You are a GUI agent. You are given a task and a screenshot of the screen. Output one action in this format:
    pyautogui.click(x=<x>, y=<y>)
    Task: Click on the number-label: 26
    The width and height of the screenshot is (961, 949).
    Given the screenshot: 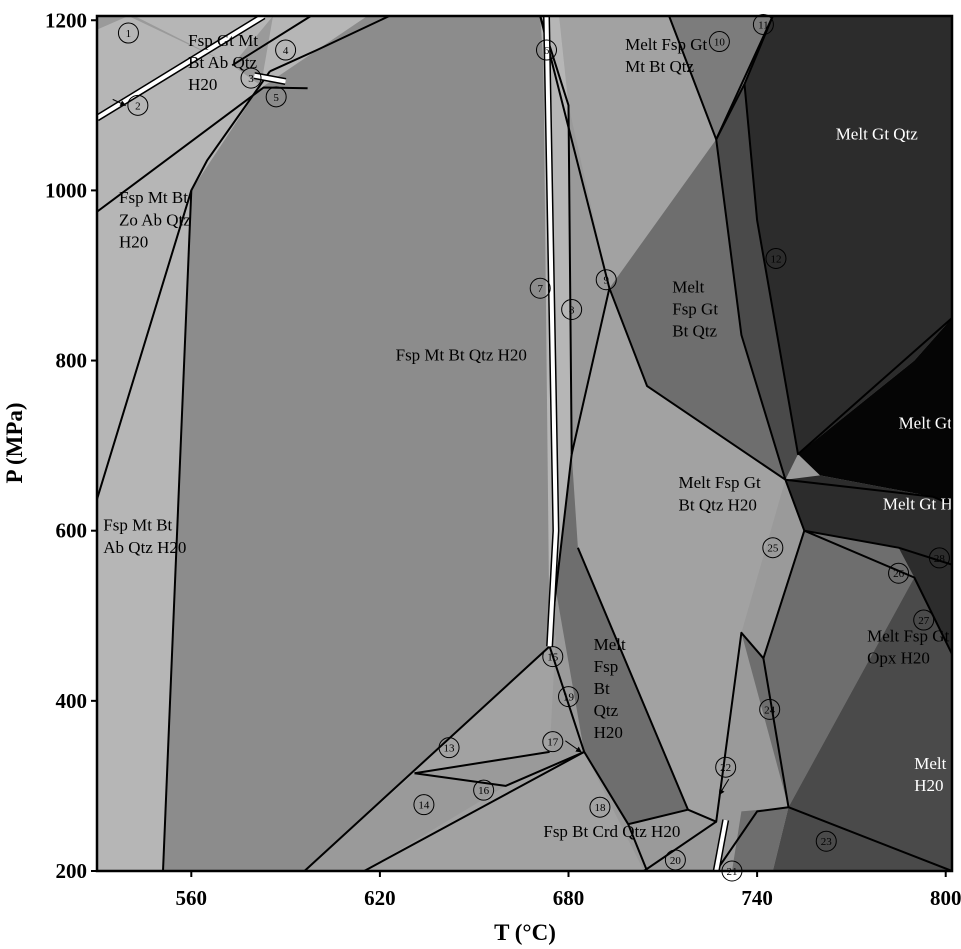 What is the action you would take?
    pyautogui.click(x=899, y=574)
    